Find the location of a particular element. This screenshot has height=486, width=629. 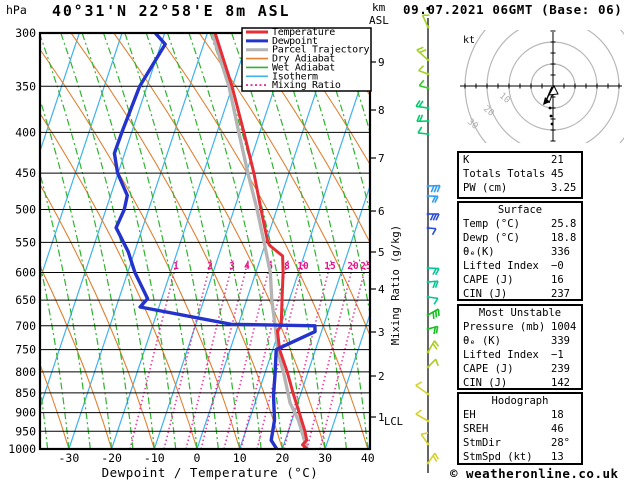

index-row: θₑ(K) 336 is located at coordinates (520, 252).